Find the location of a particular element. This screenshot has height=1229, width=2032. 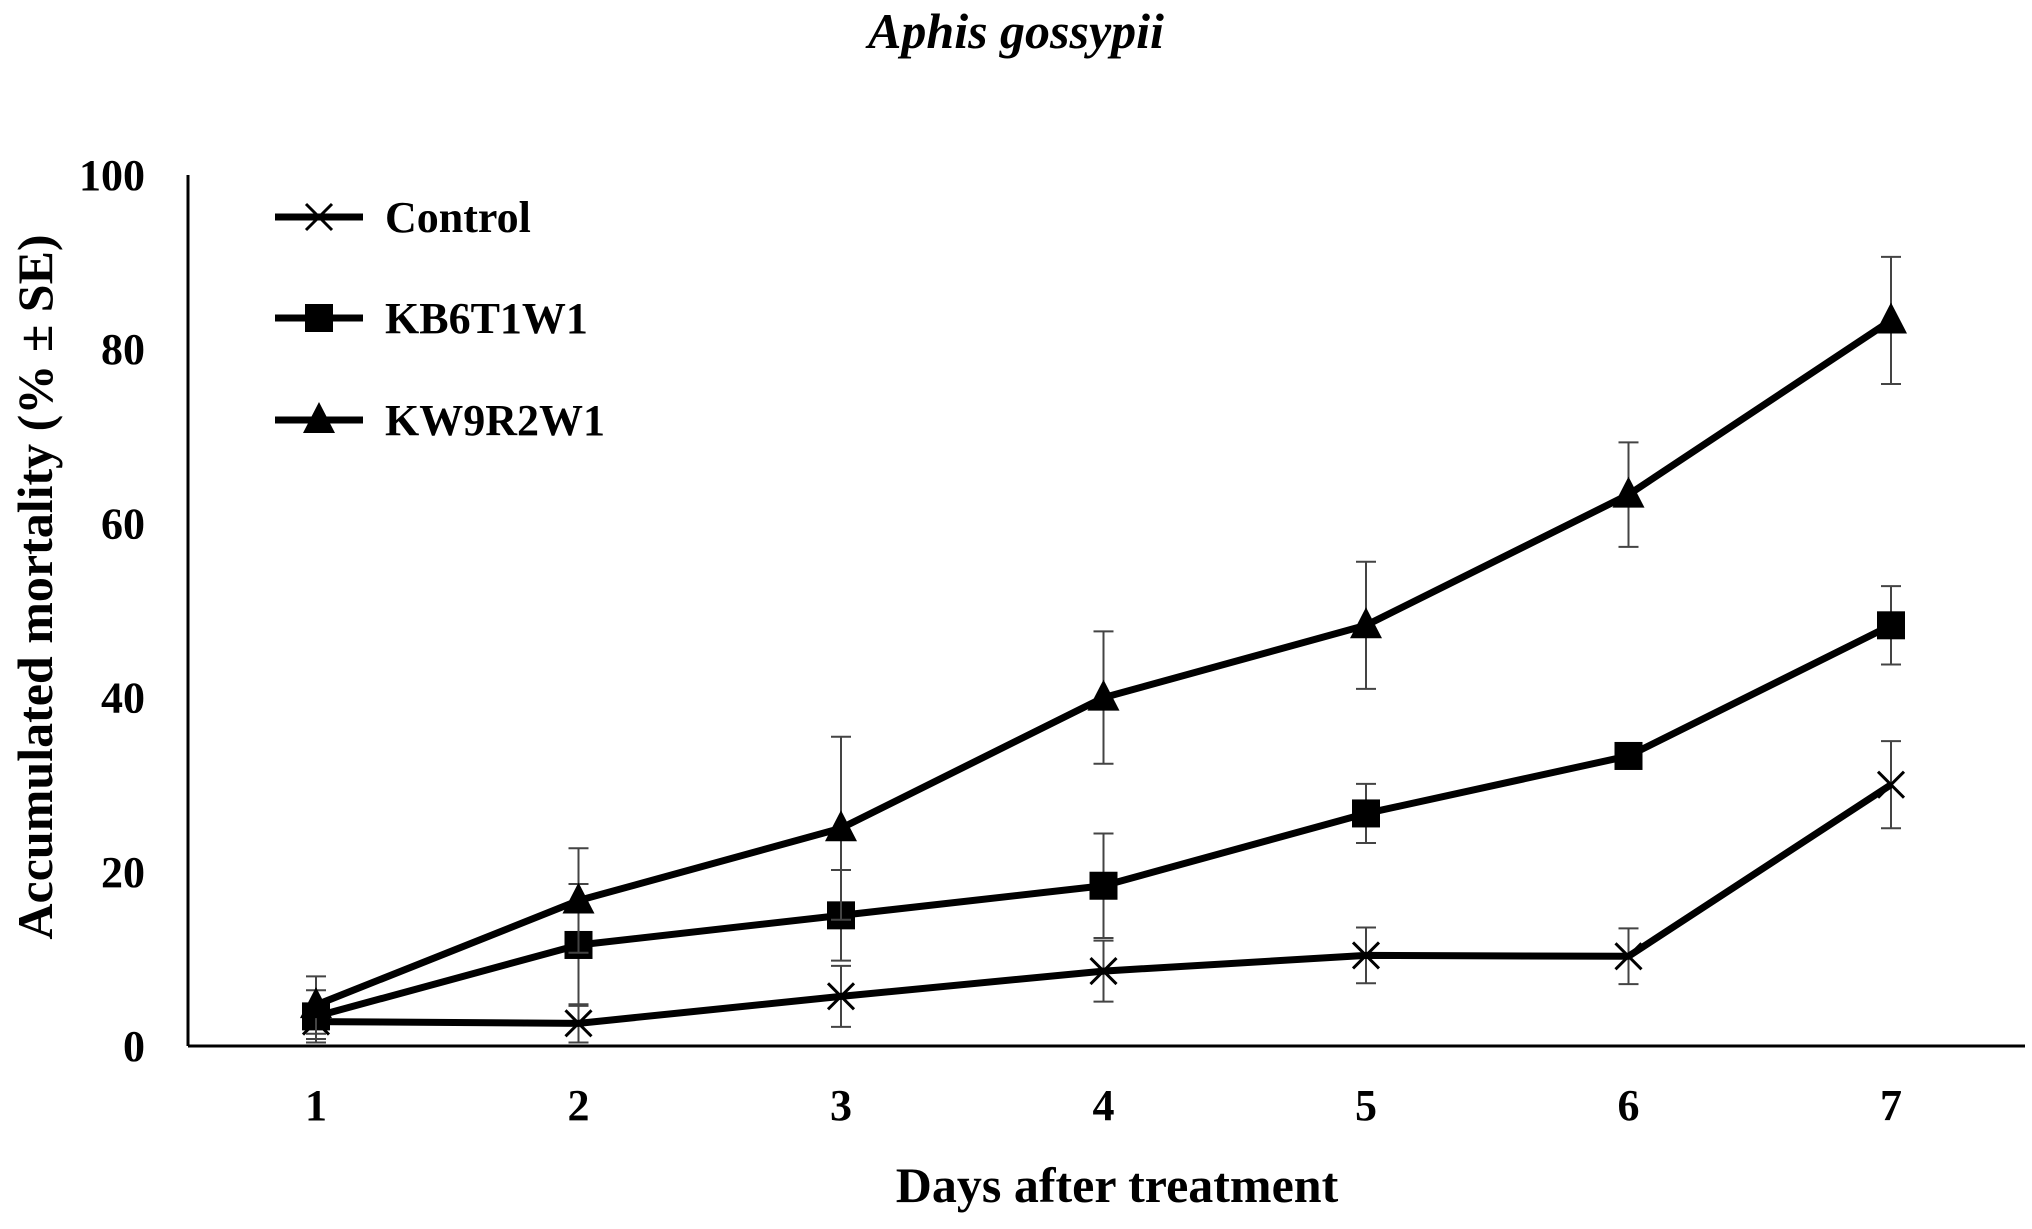

x-tick-label: 1 is located at coordinates (316, 1105).